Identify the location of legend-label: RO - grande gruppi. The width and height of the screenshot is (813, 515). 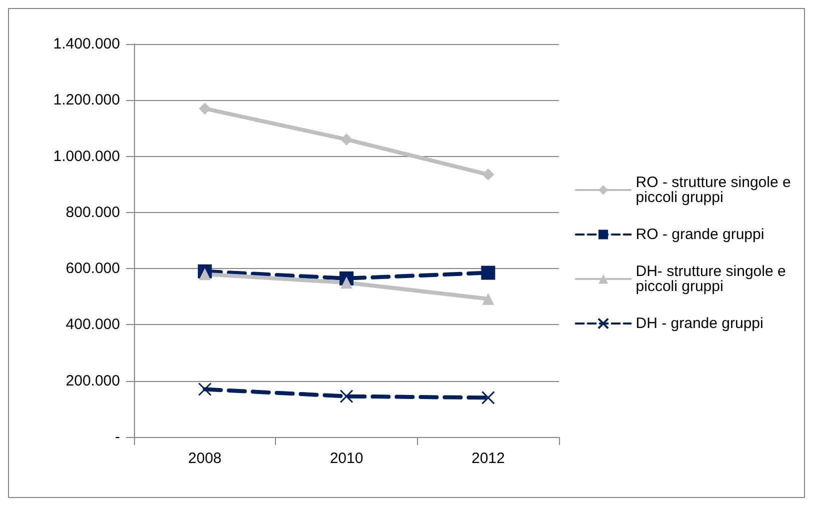
(700, 234).